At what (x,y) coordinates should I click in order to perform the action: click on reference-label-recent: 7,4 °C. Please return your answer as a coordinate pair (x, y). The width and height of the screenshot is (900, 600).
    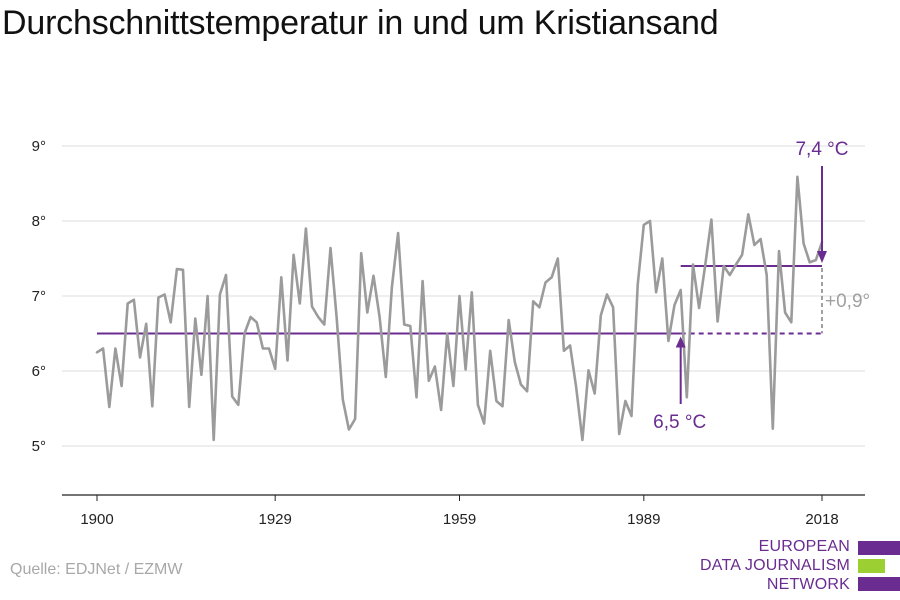
    Looking at the image, I should click on (821, 149).